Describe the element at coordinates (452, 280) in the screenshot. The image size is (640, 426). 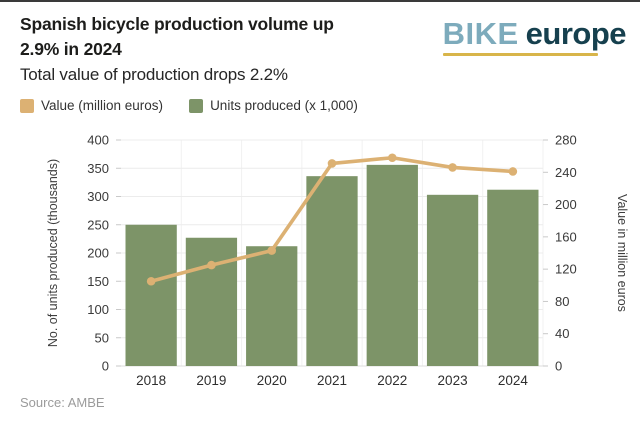
I see `bar-2023` at that location.